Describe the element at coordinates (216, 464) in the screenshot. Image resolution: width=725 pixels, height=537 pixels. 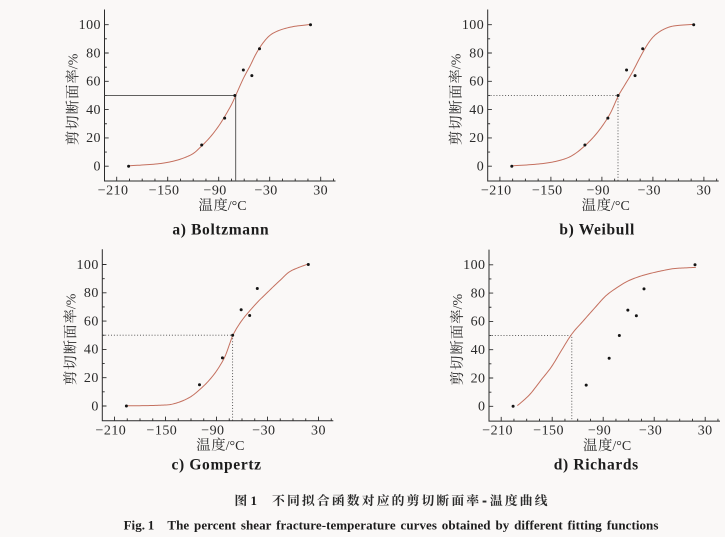
I see `svg-text: c) Gompertz` at that location.